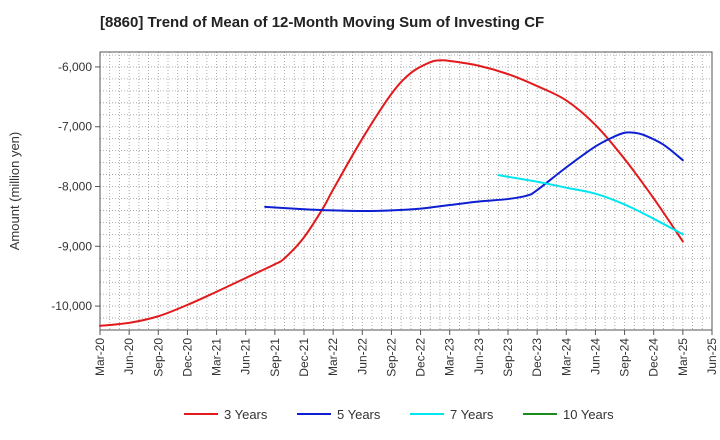 This screenshot has height=440, width=720. What do you see at coordinates (566, 357) in the screenshot?
I see `x-tick-label: Mar-24` at bounding box center [566, 357].